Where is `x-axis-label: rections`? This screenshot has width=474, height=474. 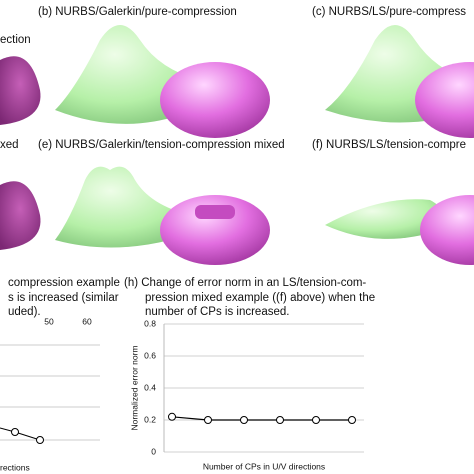
x-axis-label: rections is located at coordinates (15, 467).